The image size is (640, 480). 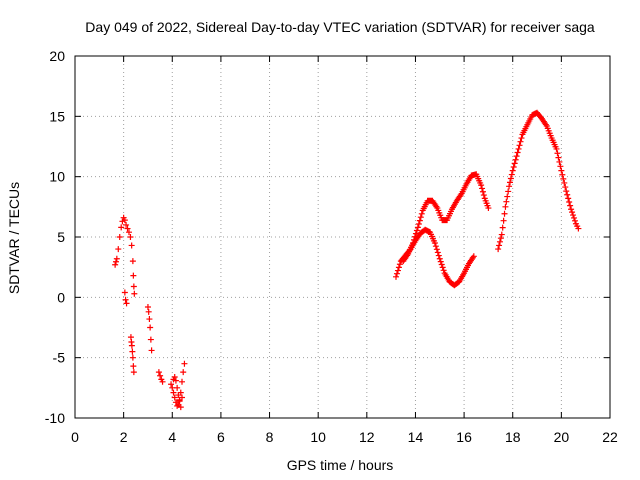 I want to click on x-tick-label: 10, so click(x=318, y=437).